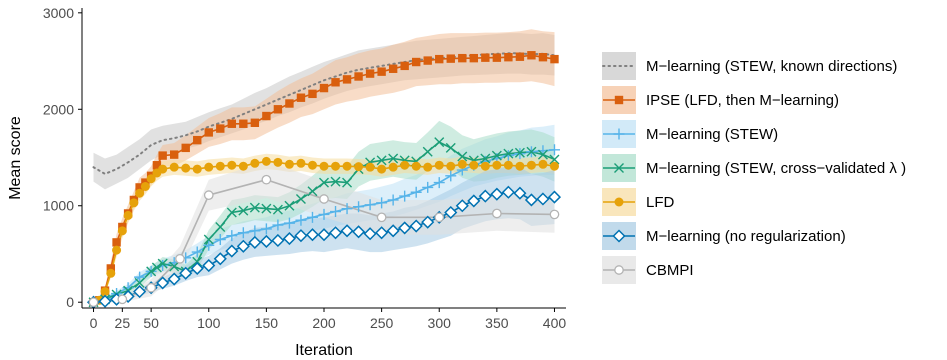 The width and height of the screenshot is (947, 360). Describe the element at coordinates (324, 323) in the screenshot. I see `x-tick-label-5: 200` at that location.